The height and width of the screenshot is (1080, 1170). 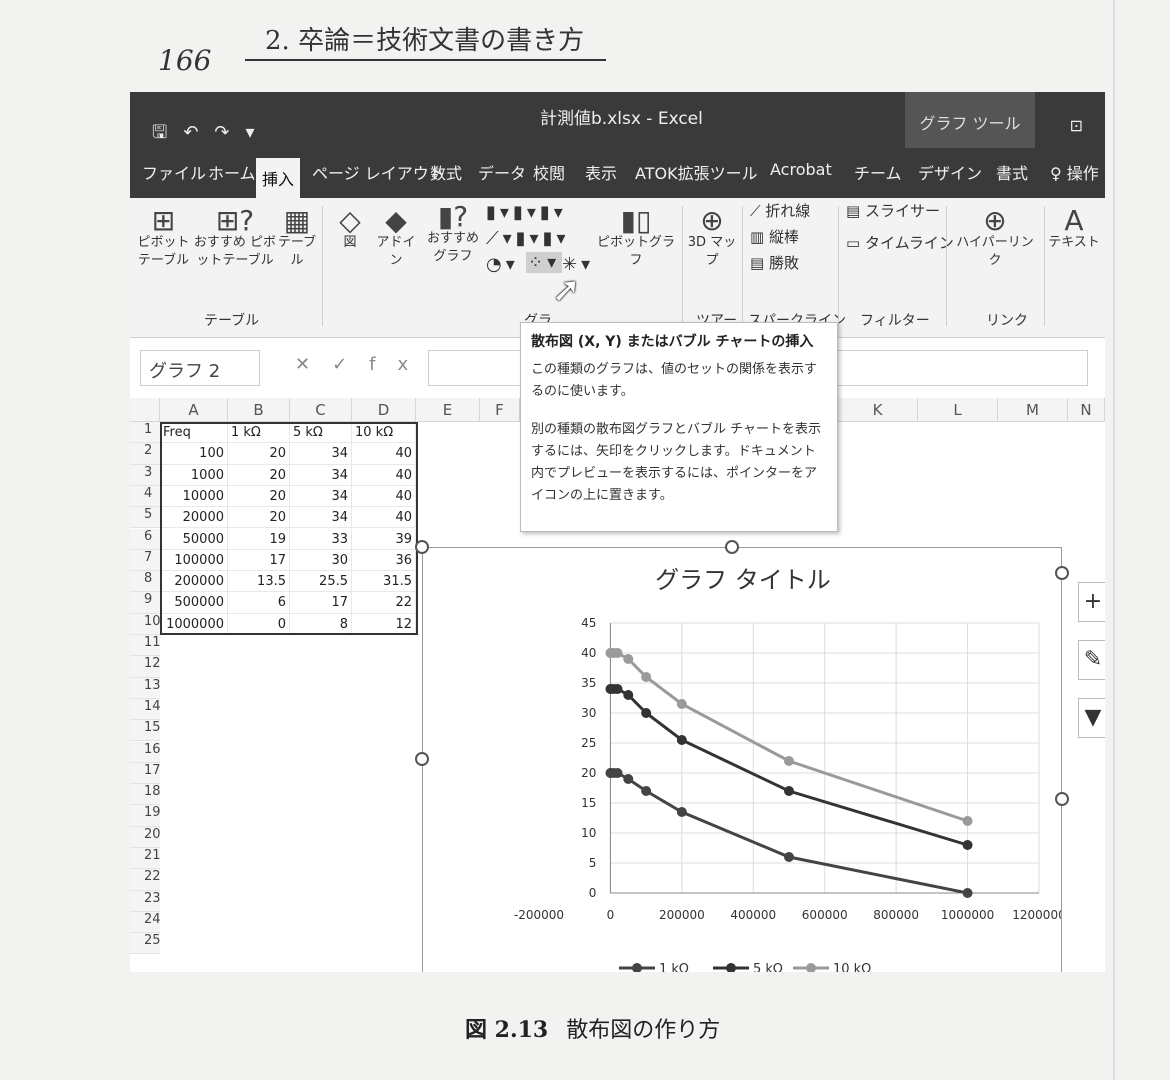 I want to click on chart-styles-button: ✎, so click(x=1091, y=660).